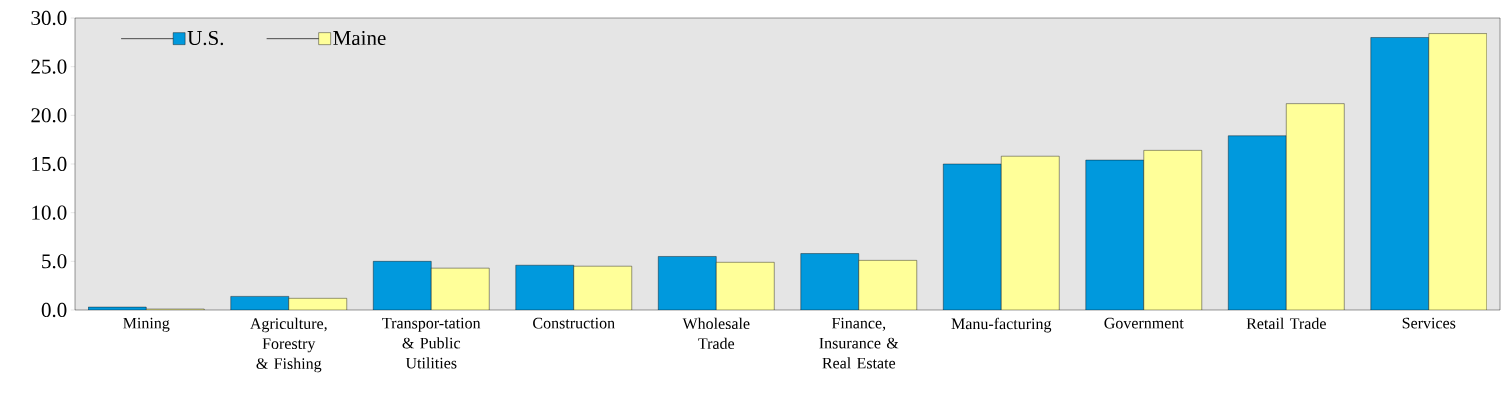 This screenshot has width=1511, height=406. What do you see at coordinates (146, 324) in the screenshot?
I see `x-tick-label: Mining` at bounding box center [146, 324].